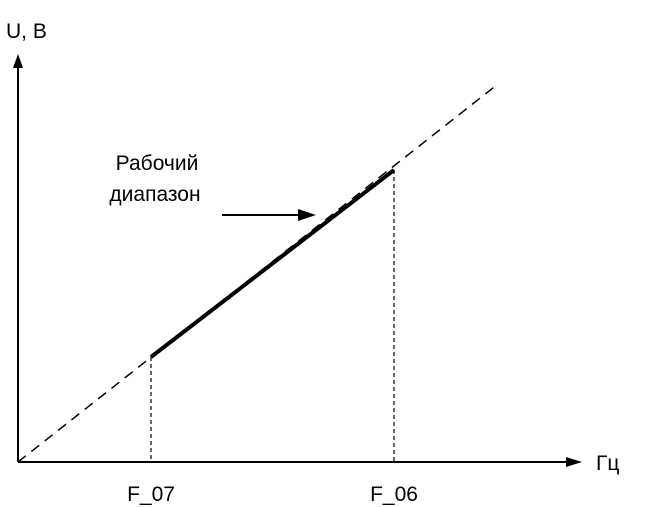 This screenshot has width=654, height=507. I want to click on x-axis-label: Гц, so click(607, 463).